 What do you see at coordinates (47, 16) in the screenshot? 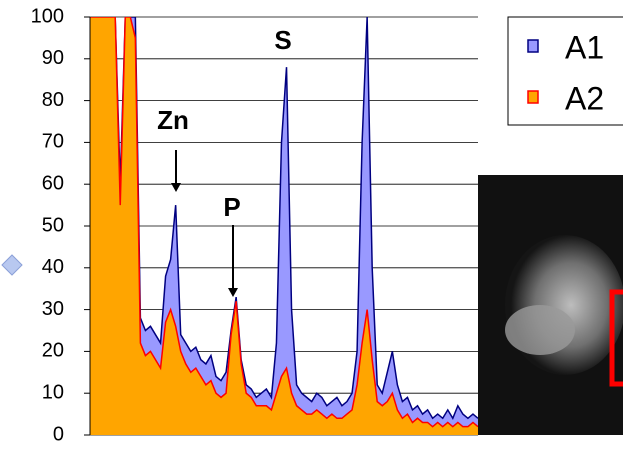
I see `y-tick-label: 100` at bounding box center [47, 16].